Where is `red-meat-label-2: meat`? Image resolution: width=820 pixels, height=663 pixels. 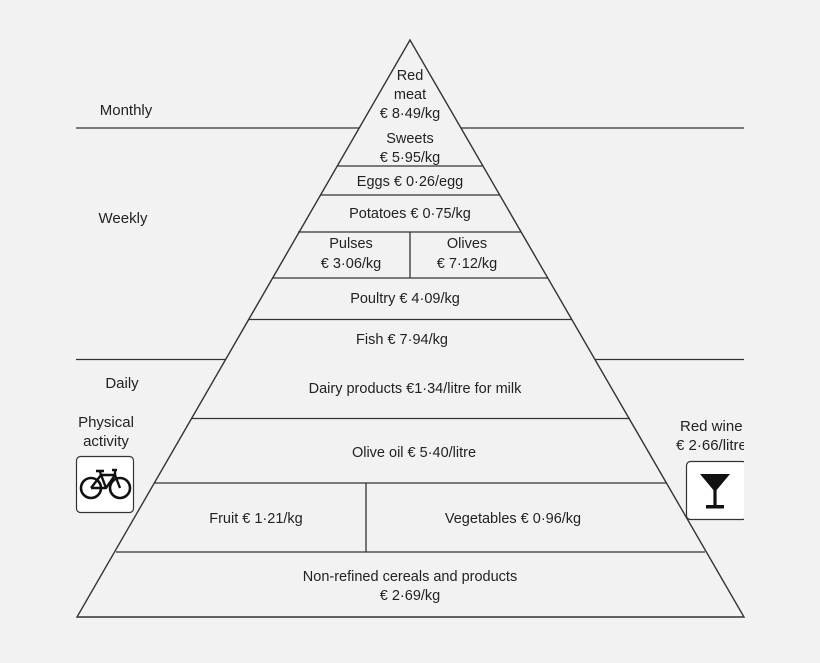
red-meat-label-2: meat is located at coordinates (410, 95).